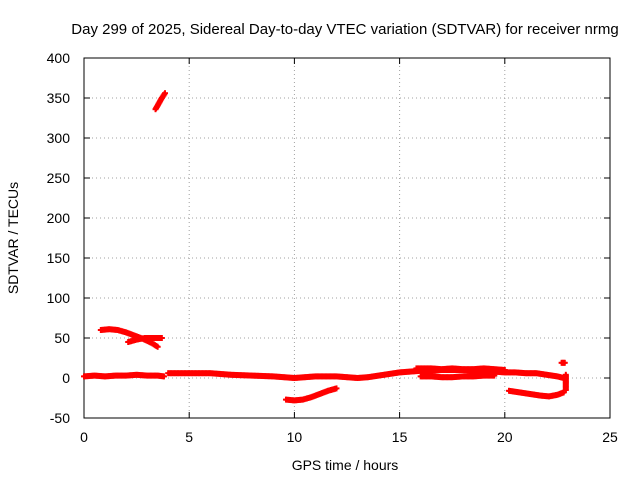 This screenshot has height=480, width=640. What do you see at coordinates (59, 298) in the screenshot?
I see `y-tick-label: 100` at bounding box center [59, 298].